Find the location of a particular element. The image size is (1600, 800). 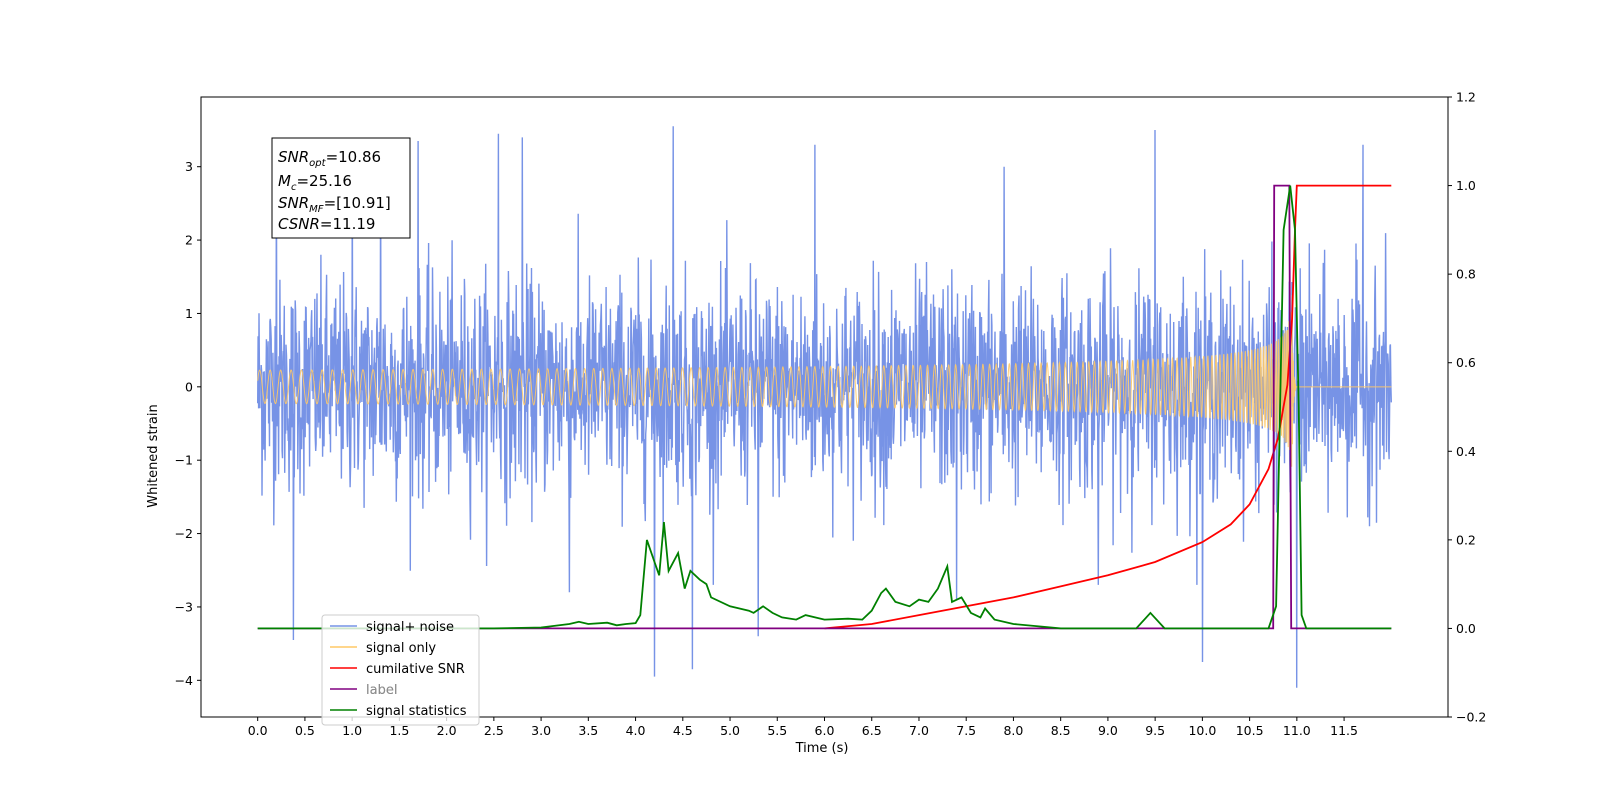

legend-label-label: label is located at coordinates (381, 690).